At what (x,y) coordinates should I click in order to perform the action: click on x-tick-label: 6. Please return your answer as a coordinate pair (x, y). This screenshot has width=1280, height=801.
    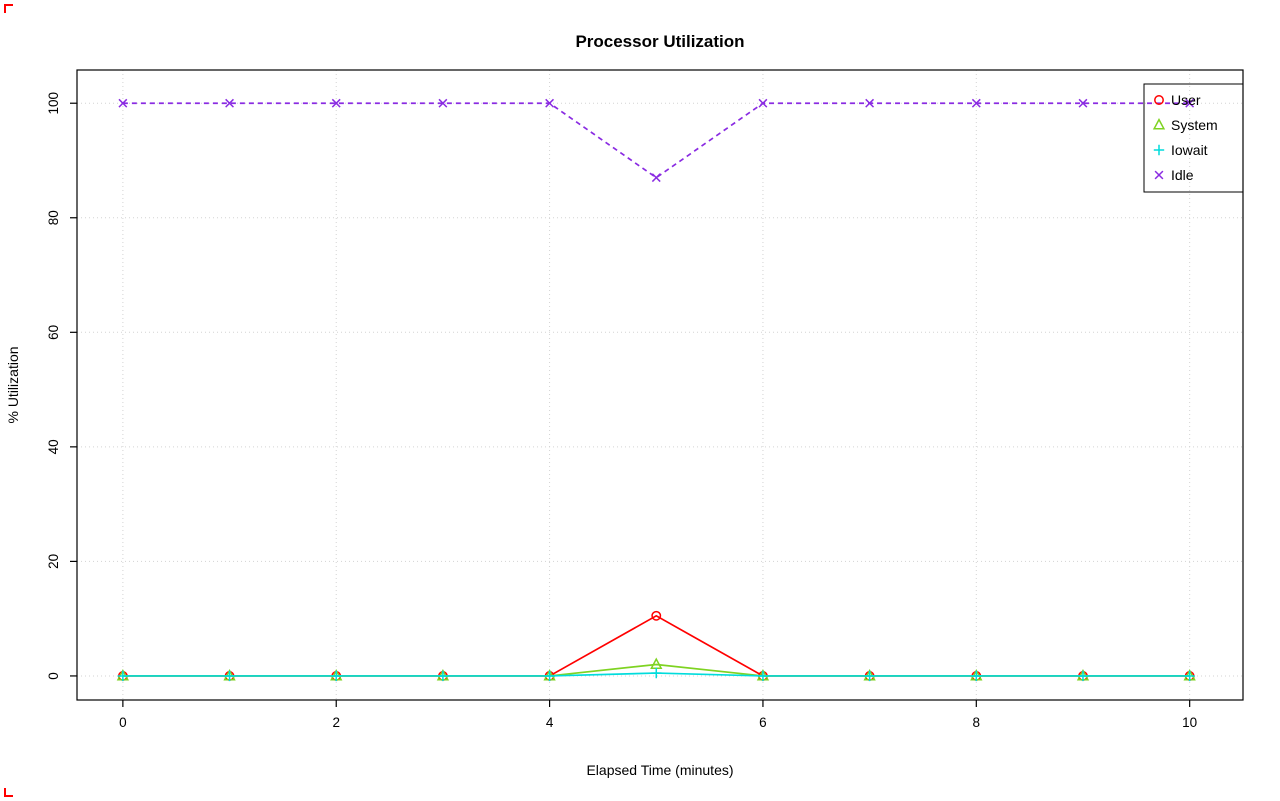
    Looking at the image, I should click on (763, 722).